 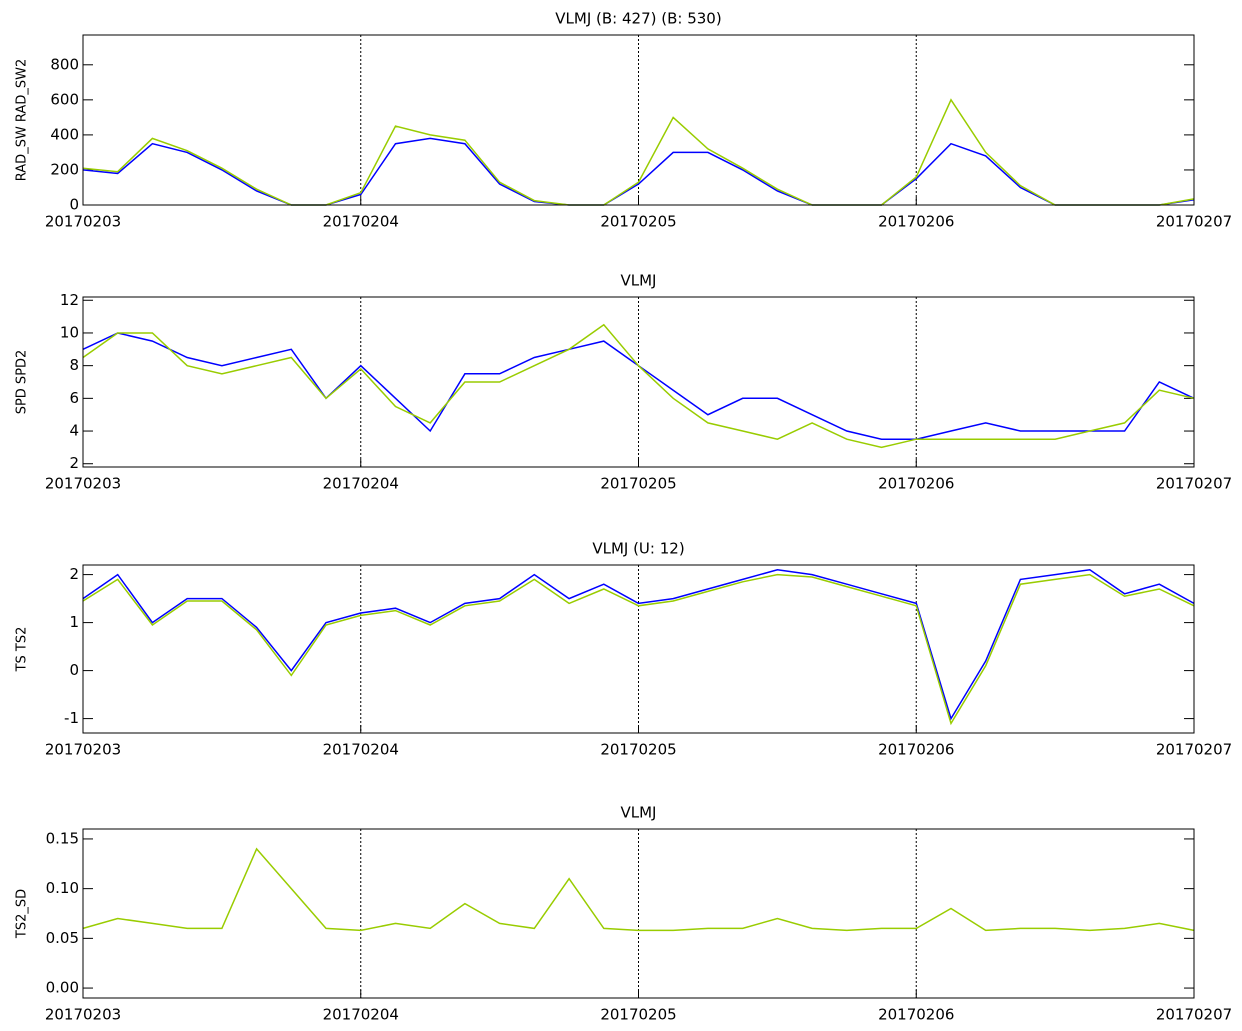 What do you see at coordinates (62, 838) in the screenshot?
I see `y-tick-label: 0.15` at bounding box center [62, 838].